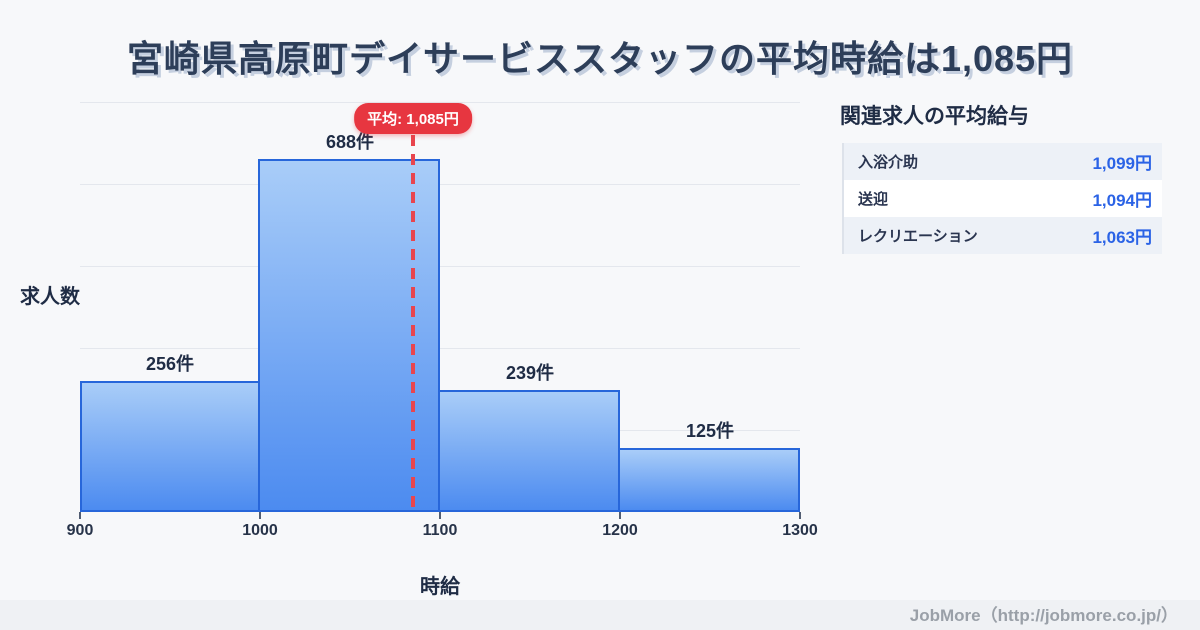 The image size is (1200, 630). What do you see at coordinates (440, 587) in the screenshot?
I see `x-axis-label: 時給` at bounding box center [440, 587].